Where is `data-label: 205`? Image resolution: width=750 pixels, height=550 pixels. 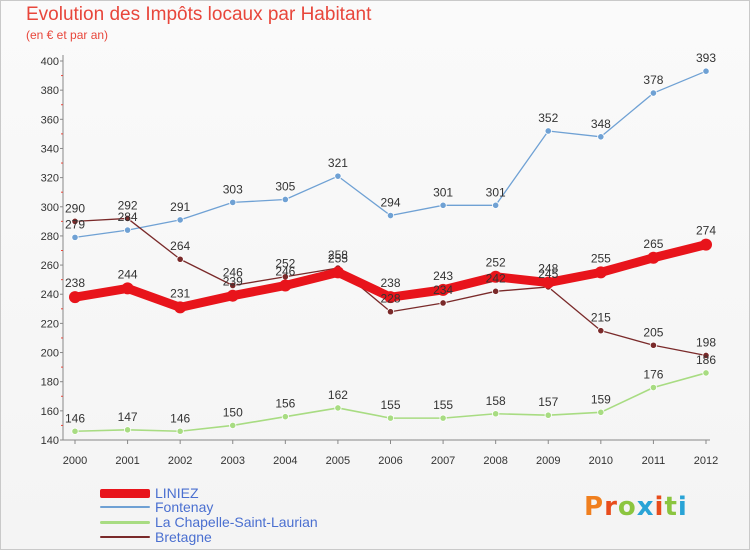 data-label: 205 is located at coordinates (653, 332).